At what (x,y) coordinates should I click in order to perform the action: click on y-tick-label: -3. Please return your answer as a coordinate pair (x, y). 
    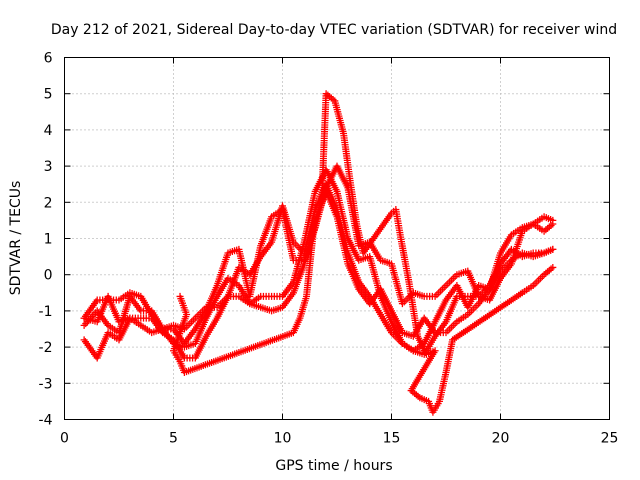
    Looking at the image, I should click on (46, 384).